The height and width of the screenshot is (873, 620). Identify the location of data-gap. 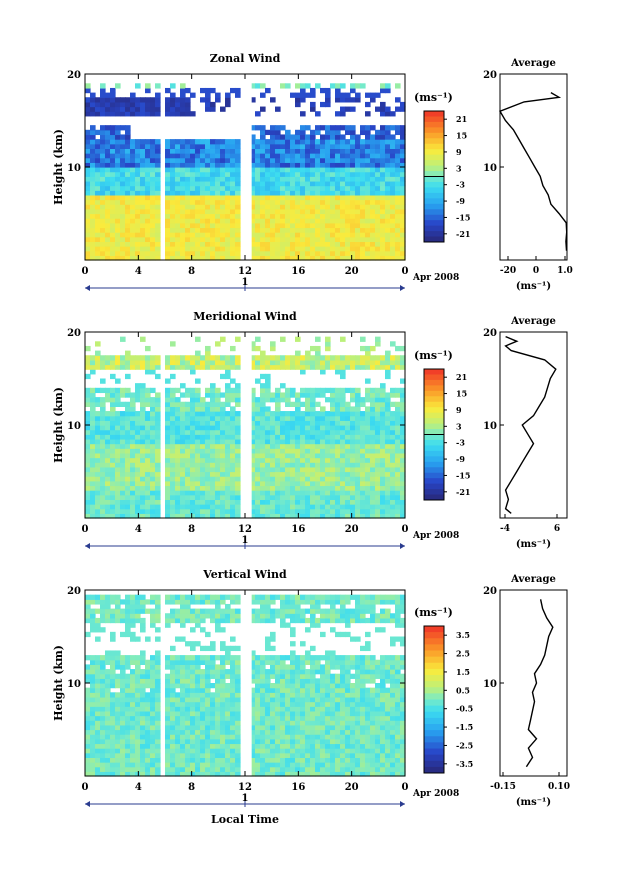
(247, 425).